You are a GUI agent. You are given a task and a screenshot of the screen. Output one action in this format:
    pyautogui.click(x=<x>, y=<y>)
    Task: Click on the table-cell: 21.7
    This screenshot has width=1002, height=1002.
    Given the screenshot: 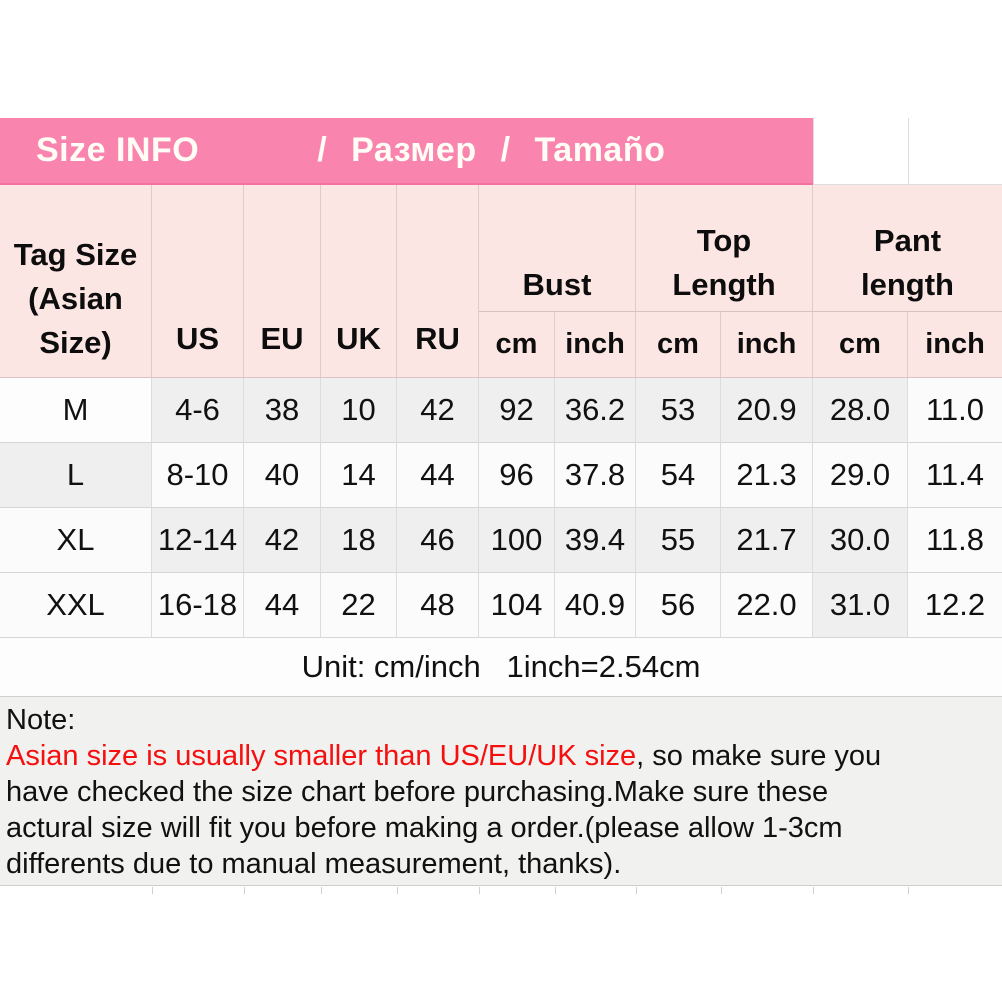 What is the action you would take?
    pyautogui.click(x=767, y=540)
    